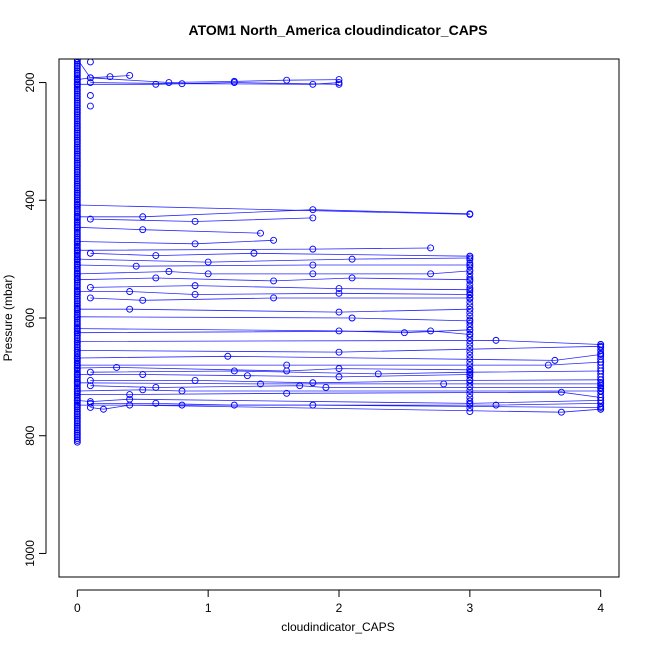  I want to click on x-axis-label: cloudindicator_CAPS, so click(337, 627).